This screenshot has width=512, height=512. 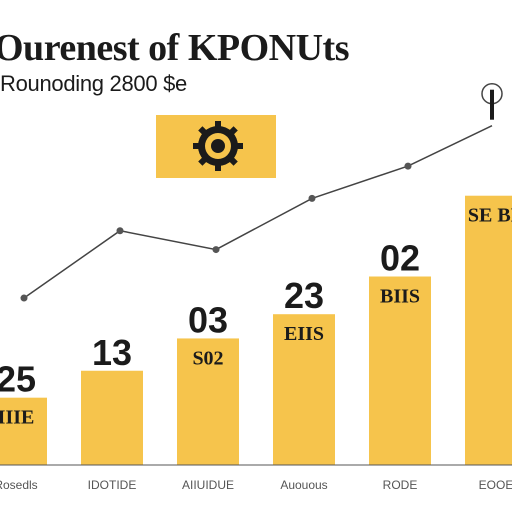 I want to click on gear-emblem-icon, so click(x=218, y=146).